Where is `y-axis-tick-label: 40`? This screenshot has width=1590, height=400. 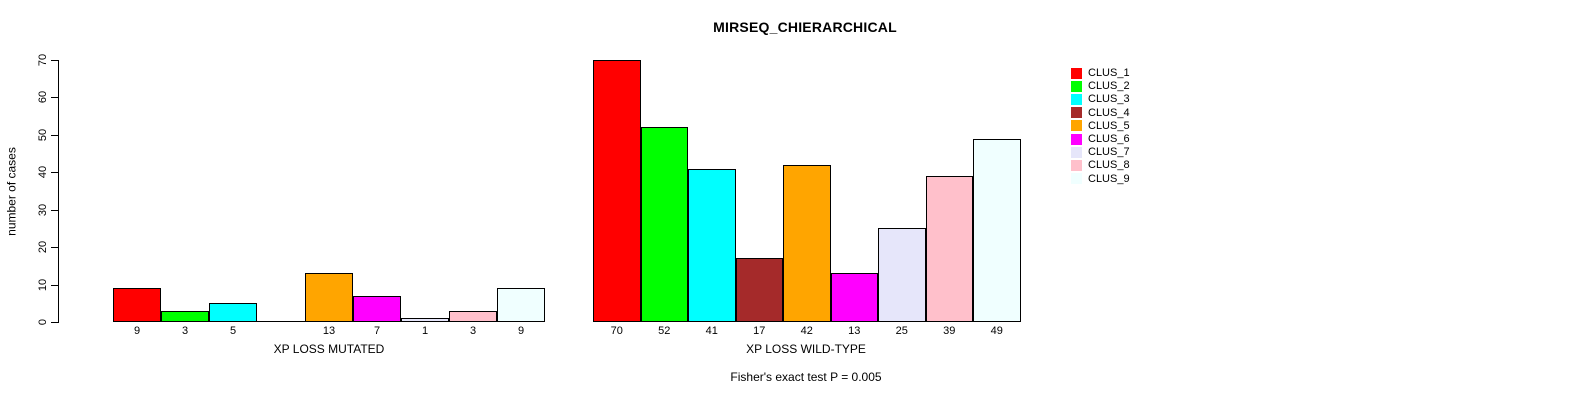
y-axis-tick-label: 40 is located at coordinates (43, 172).